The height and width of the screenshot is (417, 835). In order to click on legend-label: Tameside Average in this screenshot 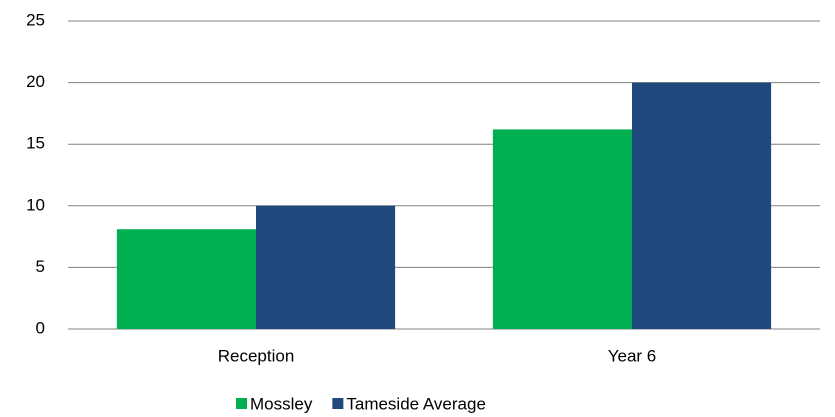, I will do `click(416, 403)`.